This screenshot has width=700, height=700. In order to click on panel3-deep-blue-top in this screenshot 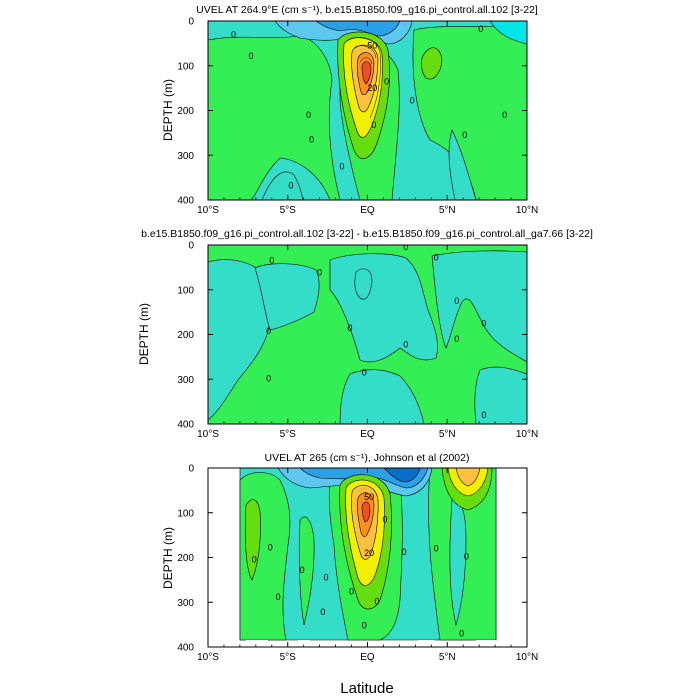, I will do `click(402, 475)`.